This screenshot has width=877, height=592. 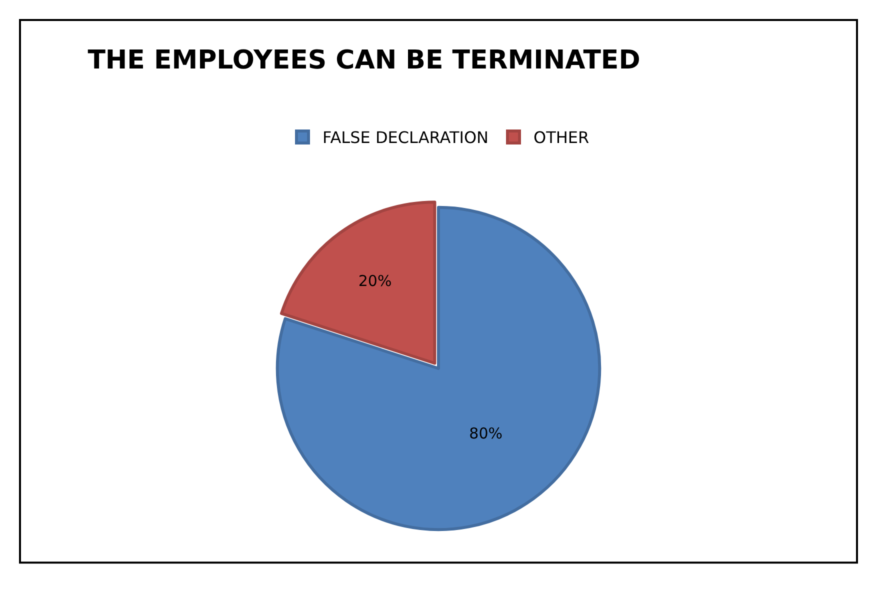 I want to click on legend-label: FALSE DECLARATION, so click(x=405, y=138).